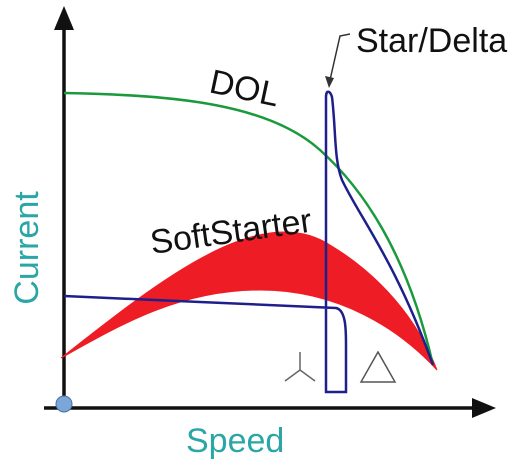 The width and height of the screenshot is (518, 464). I want to click on star-delta-leader-arrow, so click(329, 82).